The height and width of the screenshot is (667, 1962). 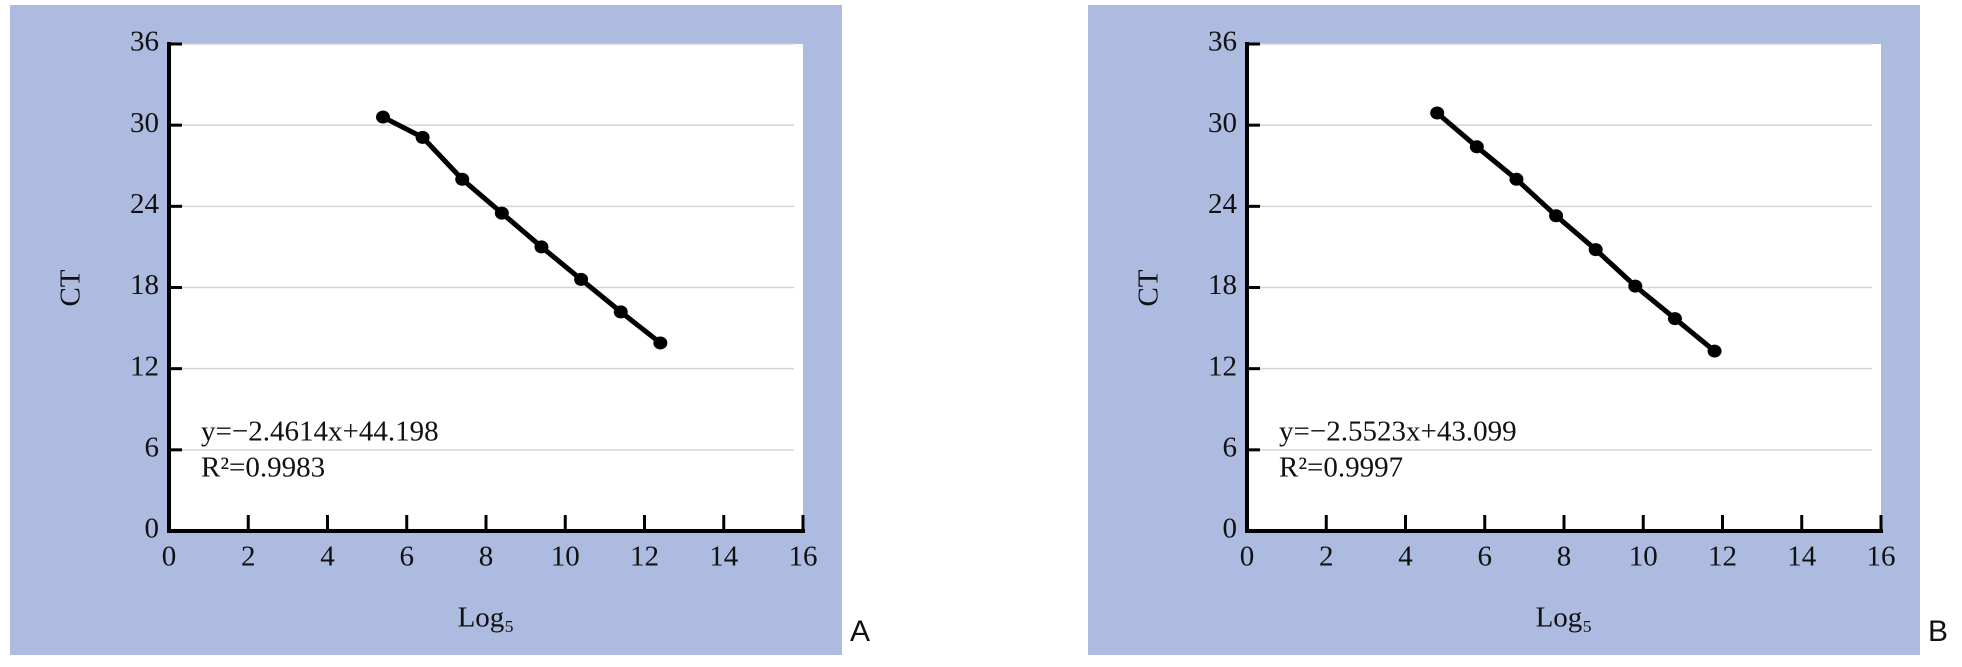 I want to click on panel-label: B, so click(x=1938, y=631).